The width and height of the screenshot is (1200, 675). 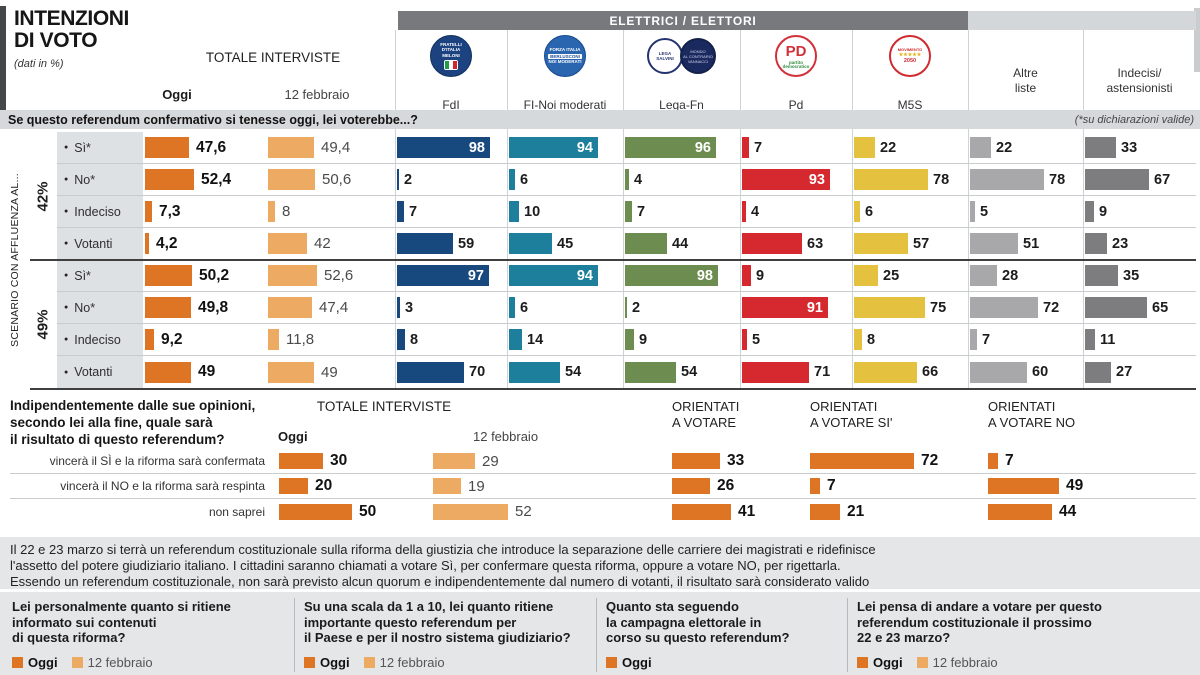 What do you see at coordinates (1082, 20) in the screenshot?
I see `header-band-light` at bounding box center [1082, 20].